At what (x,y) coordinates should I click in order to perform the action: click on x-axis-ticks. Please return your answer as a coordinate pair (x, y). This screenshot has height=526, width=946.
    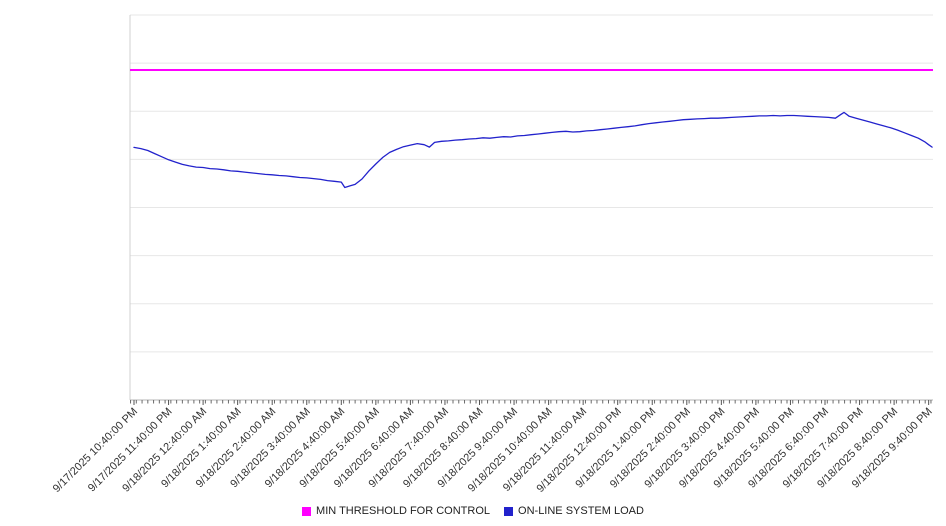
    Looking at the image, I should click on (531, 402).